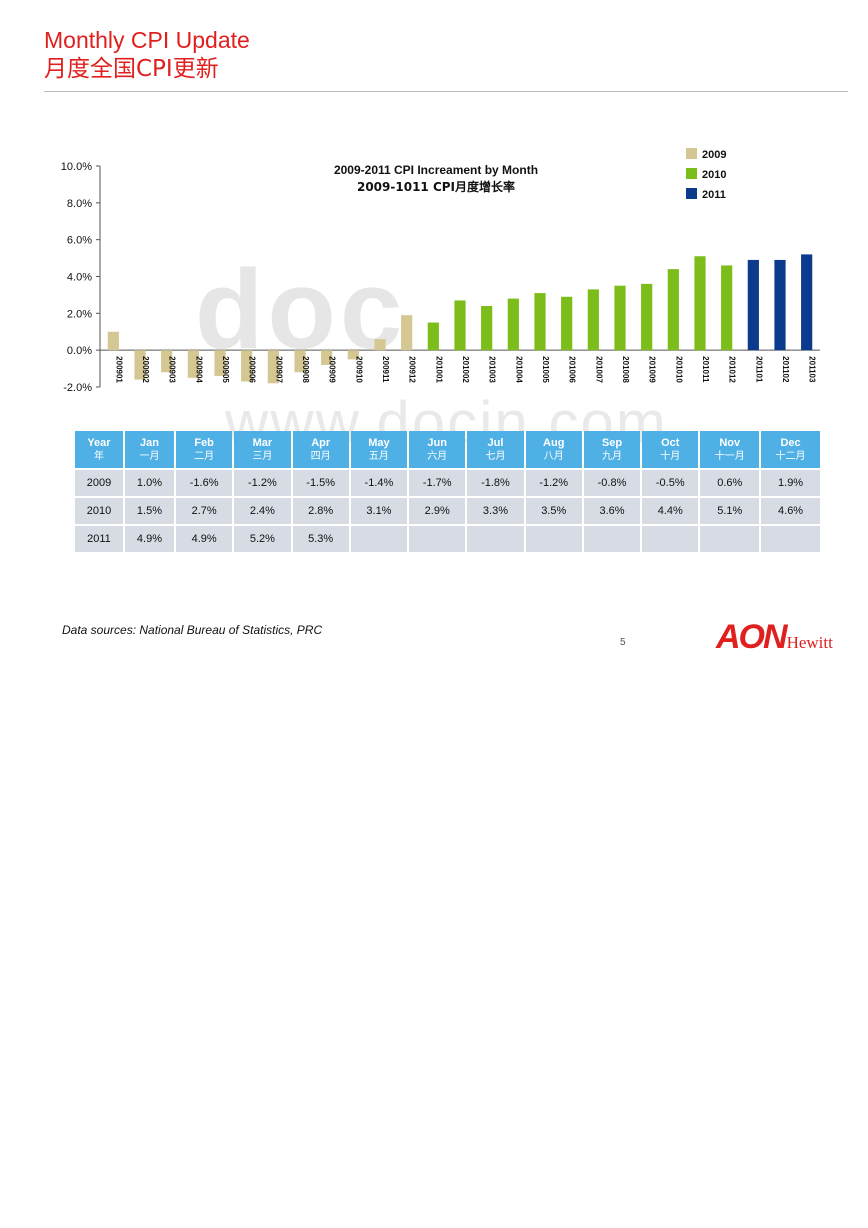 The image size is (868, 1228). I want to click on table-cell: 3.6%, so click(612, 511).